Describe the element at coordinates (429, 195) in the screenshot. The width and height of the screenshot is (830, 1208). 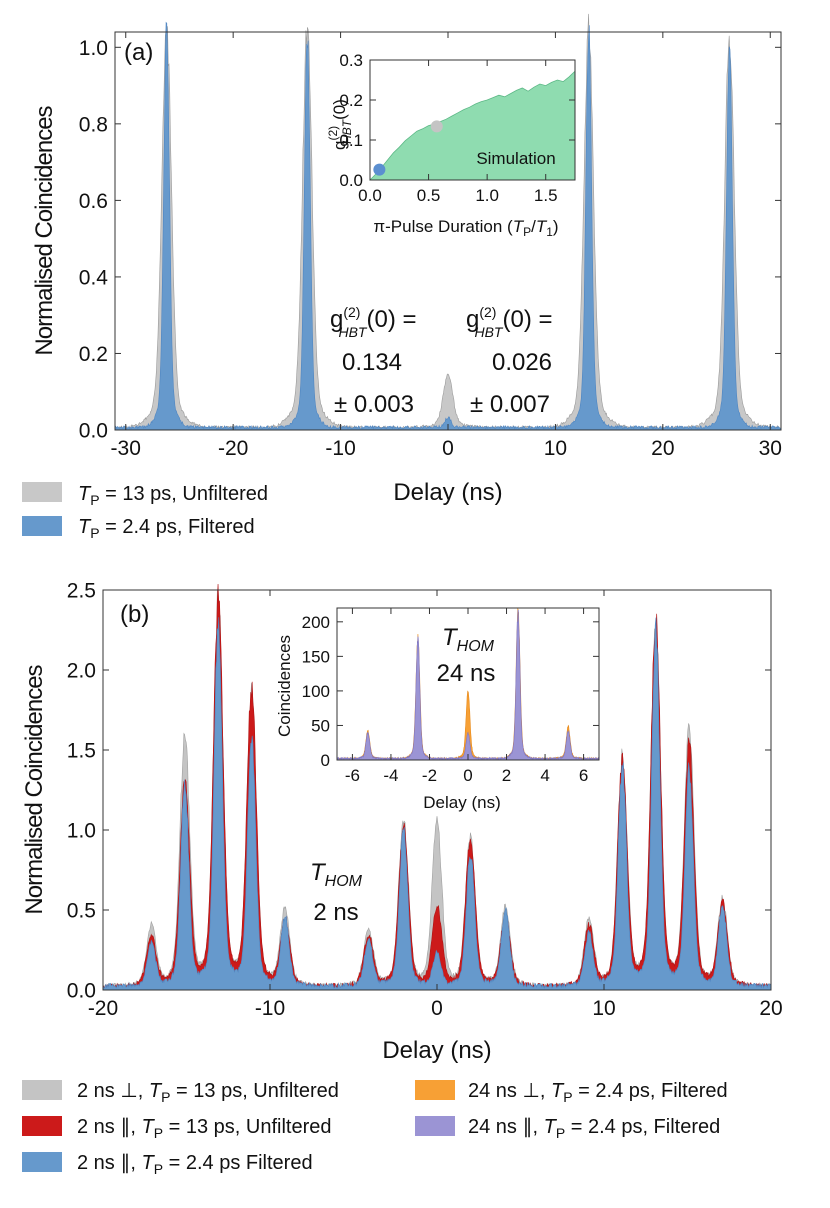
I see `x-tick-label: 0.5` at that location.